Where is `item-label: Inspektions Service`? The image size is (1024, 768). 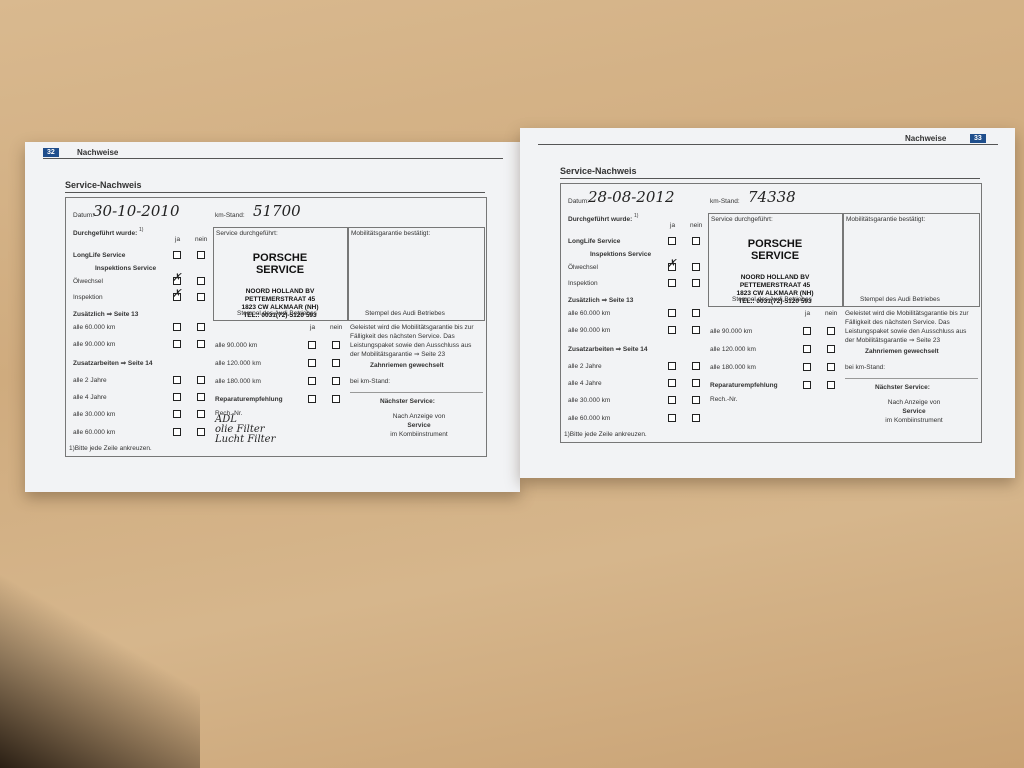
item-label: Inspektions Service is located at coordinates (621, 254).